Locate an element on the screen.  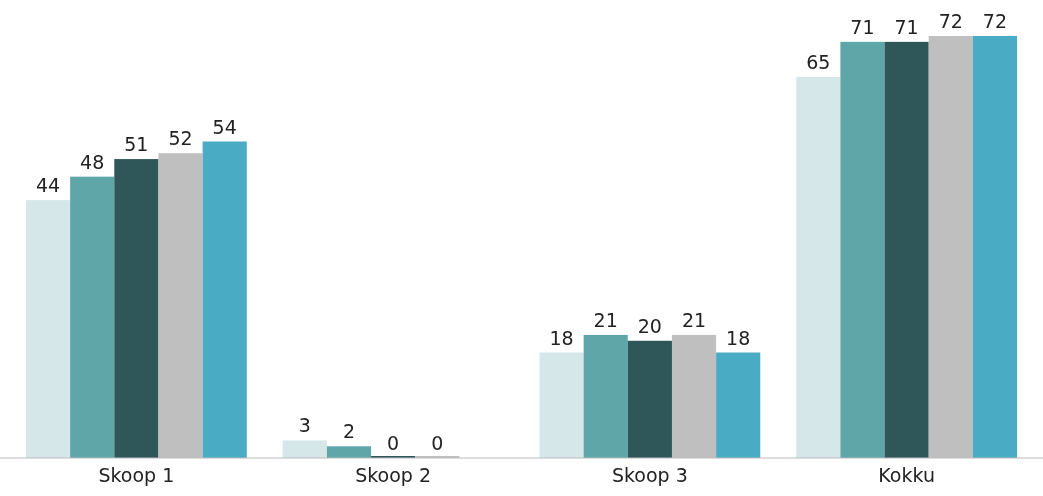
data-label: 51 is located at coordinates (136, 144).